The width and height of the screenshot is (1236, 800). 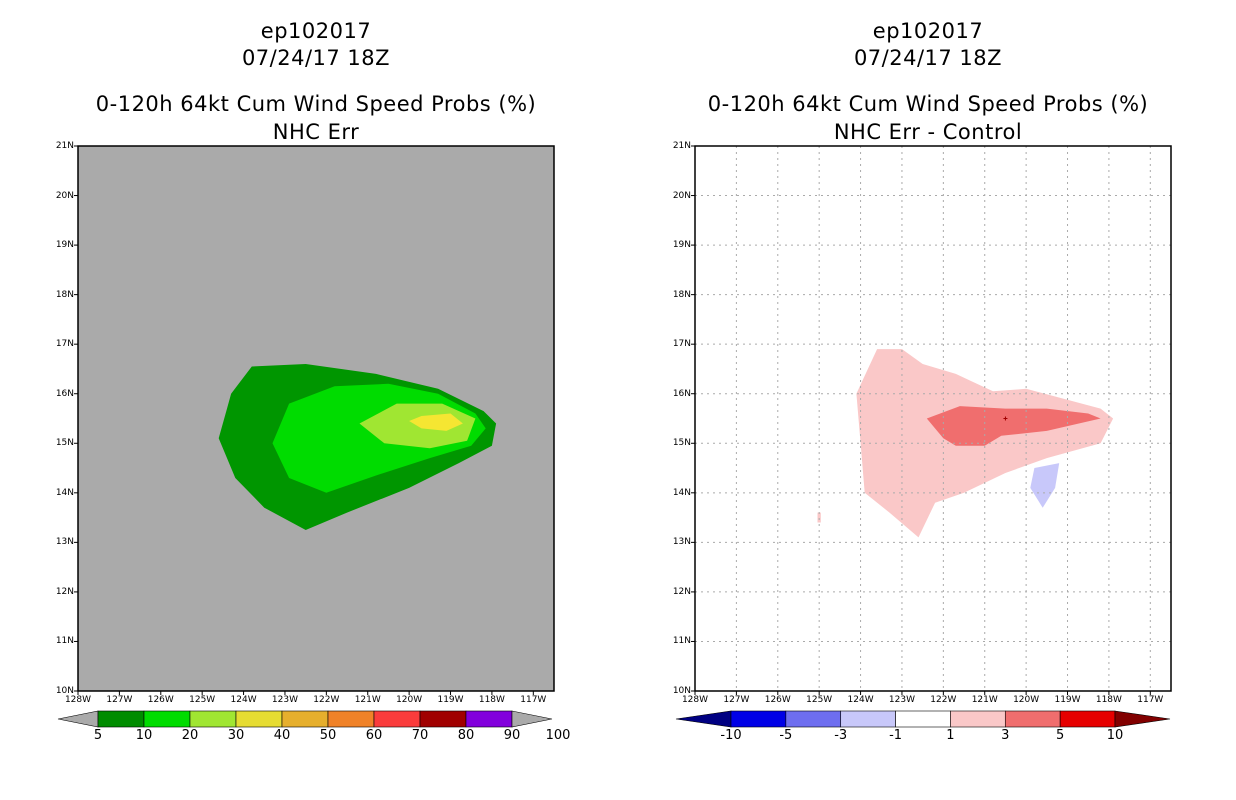 What do you see at coordinates (64, 691) in the screenshot?
I see `lat-label-0-11: 10N` at bounding box center [64, 691].